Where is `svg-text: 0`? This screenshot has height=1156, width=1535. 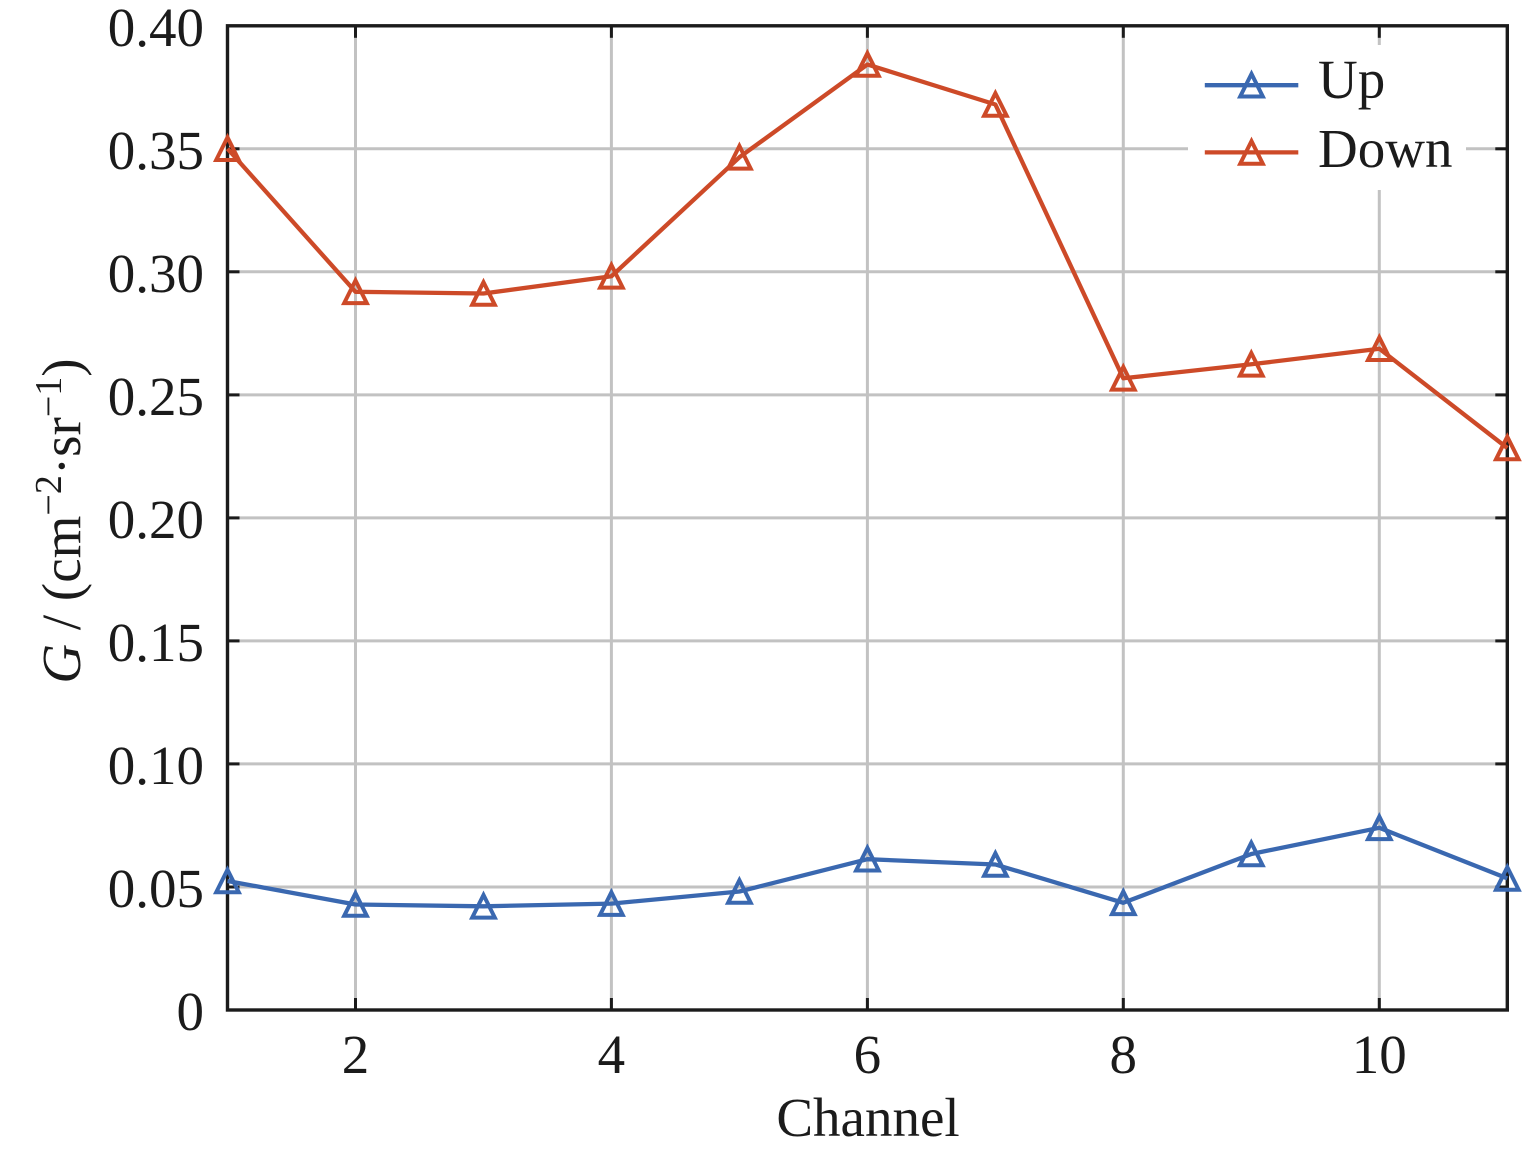
svg-text: 0 is located at coordinates (191, 1011).